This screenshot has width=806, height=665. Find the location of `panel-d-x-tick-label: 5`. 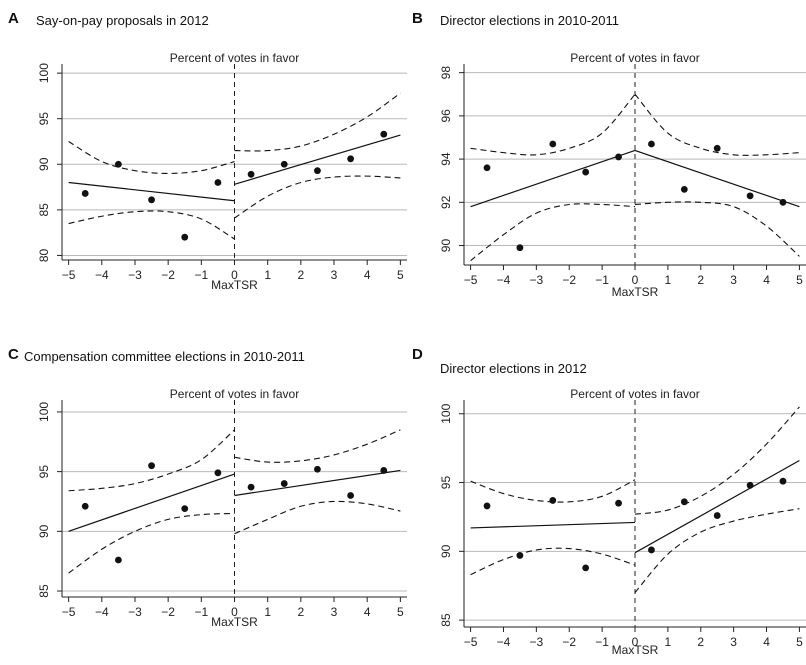

panel-d-x-tick-label: 5 is located at coordinates (799, 642).